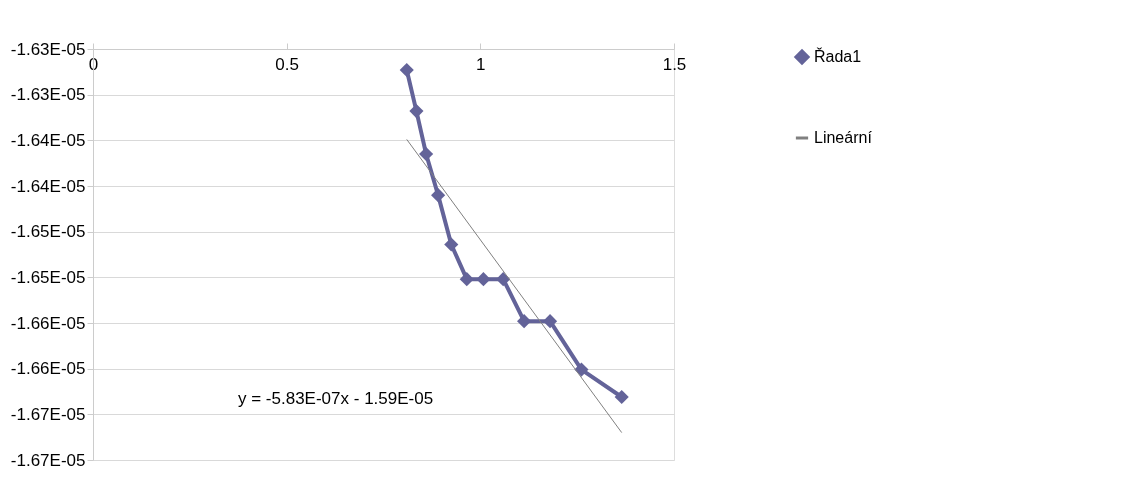 The height and width of the screenshot is (503, 1123). Describe the element at coordinates (336, 398) in the screenshot. I see `annotation: y = -5.83E-07x - 1.59E-05` at that location.